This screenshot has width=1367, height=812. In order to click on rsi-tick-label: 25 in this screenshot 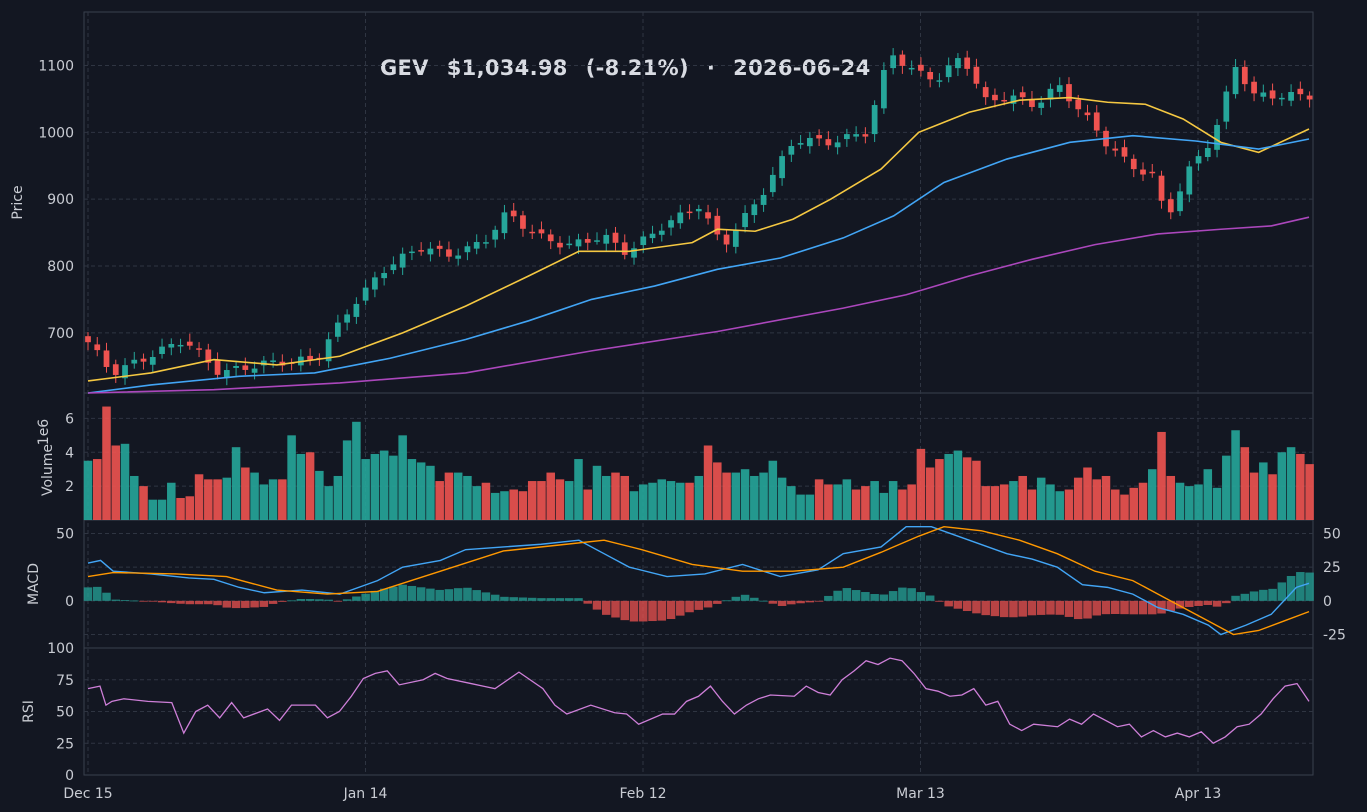, I will do `click(65, 744)`.